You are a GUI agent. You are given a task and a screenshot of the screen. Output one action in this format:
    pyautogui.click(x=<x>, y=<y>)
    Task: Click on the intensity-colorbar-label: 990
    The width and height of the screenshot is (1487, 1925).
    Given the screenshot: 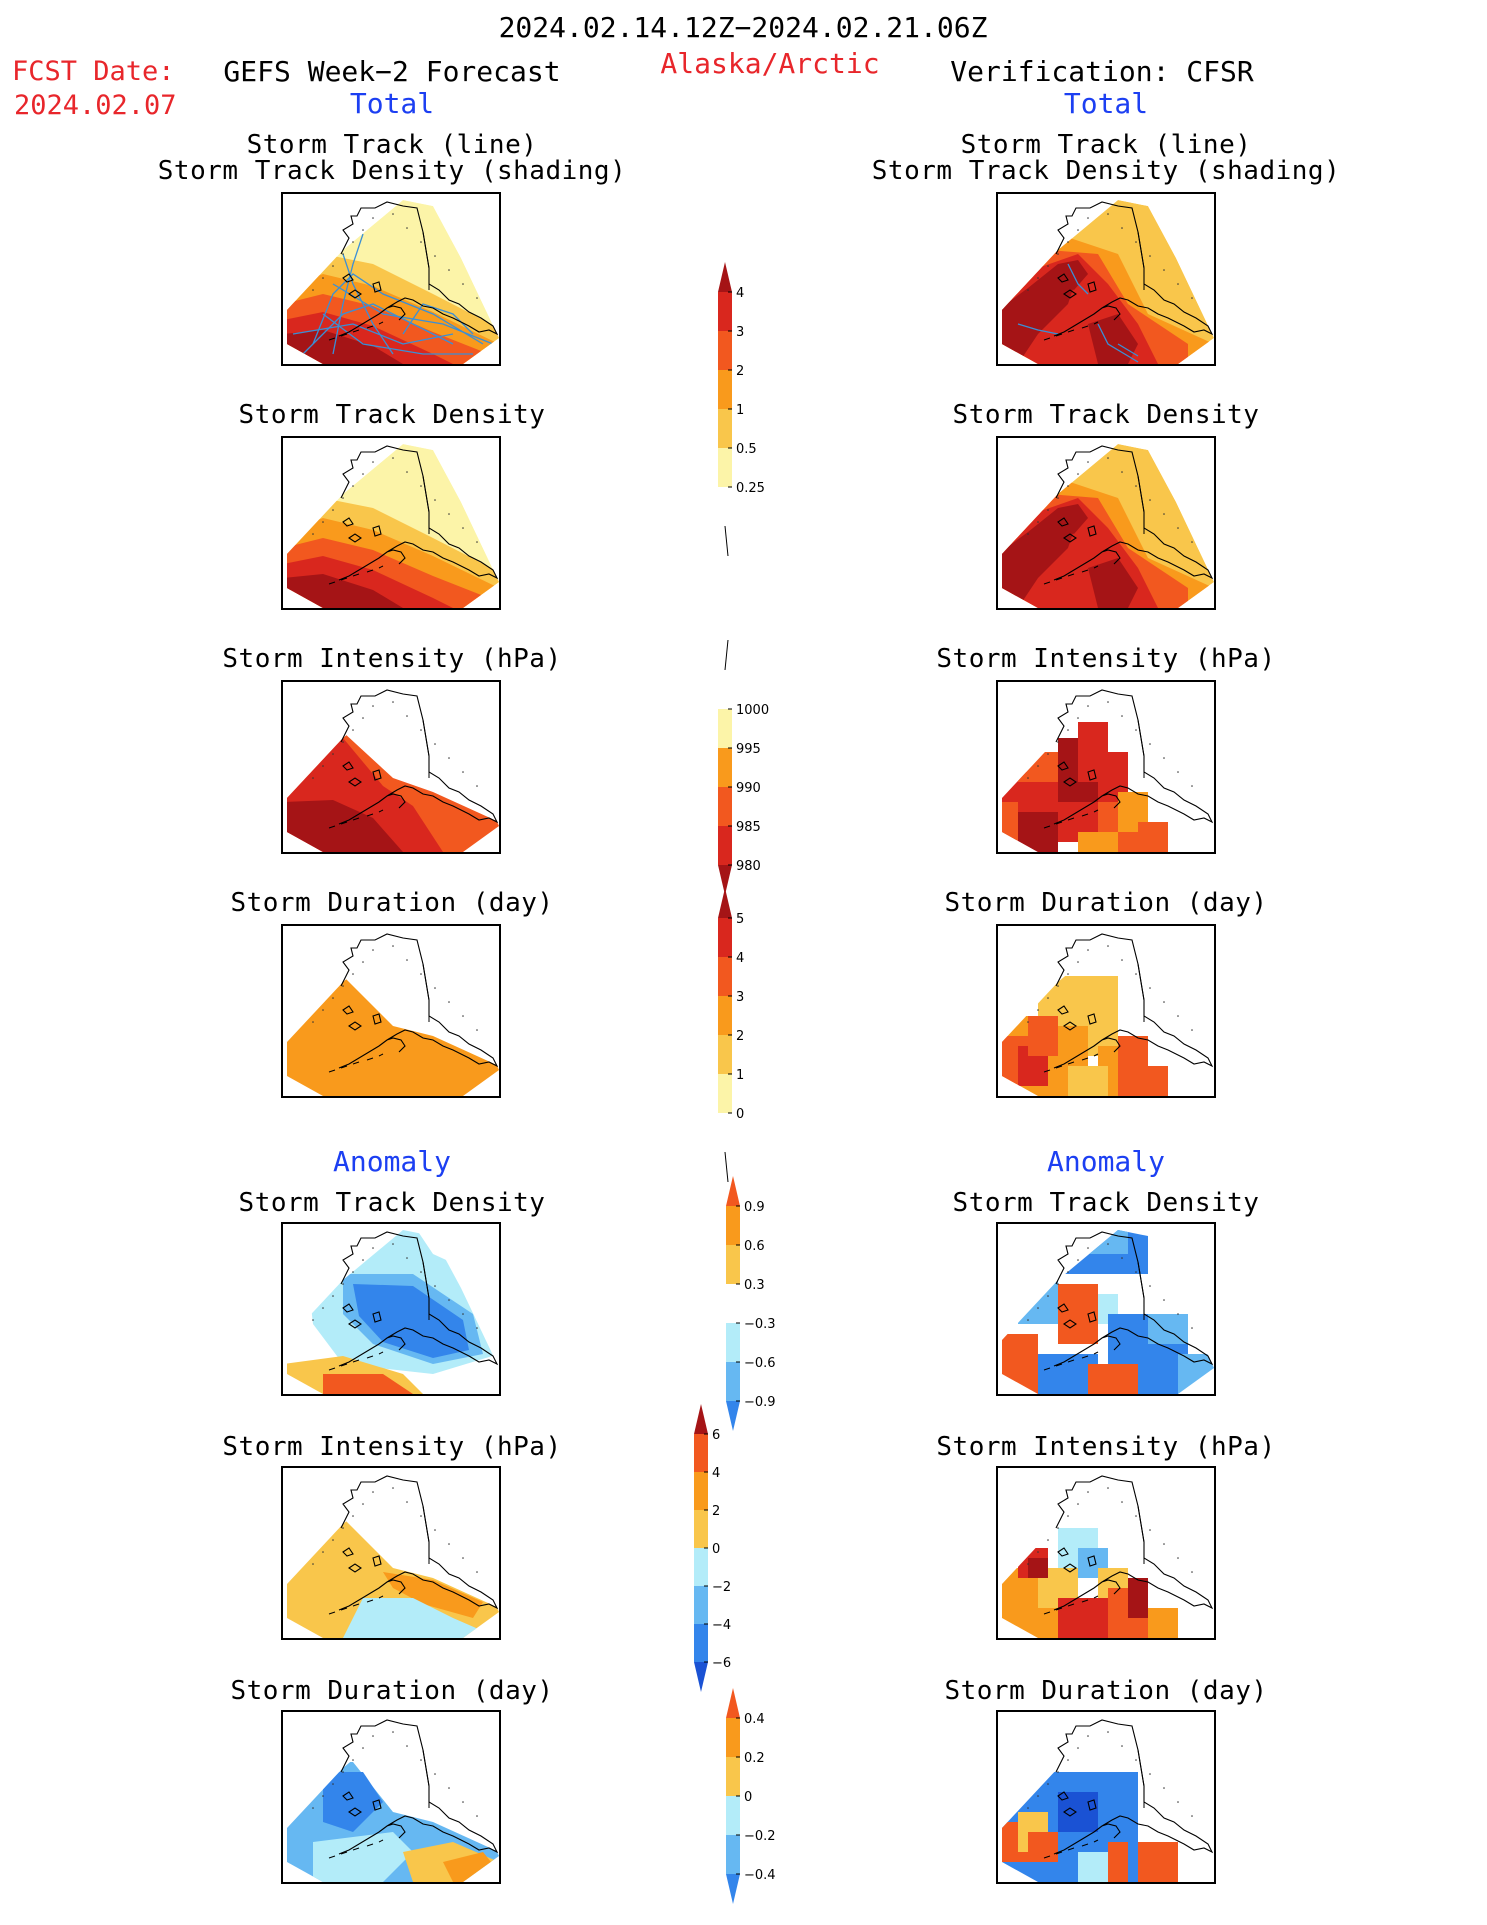 What is the action you would take?
    pyautogui.click(x=748, y=788)
    